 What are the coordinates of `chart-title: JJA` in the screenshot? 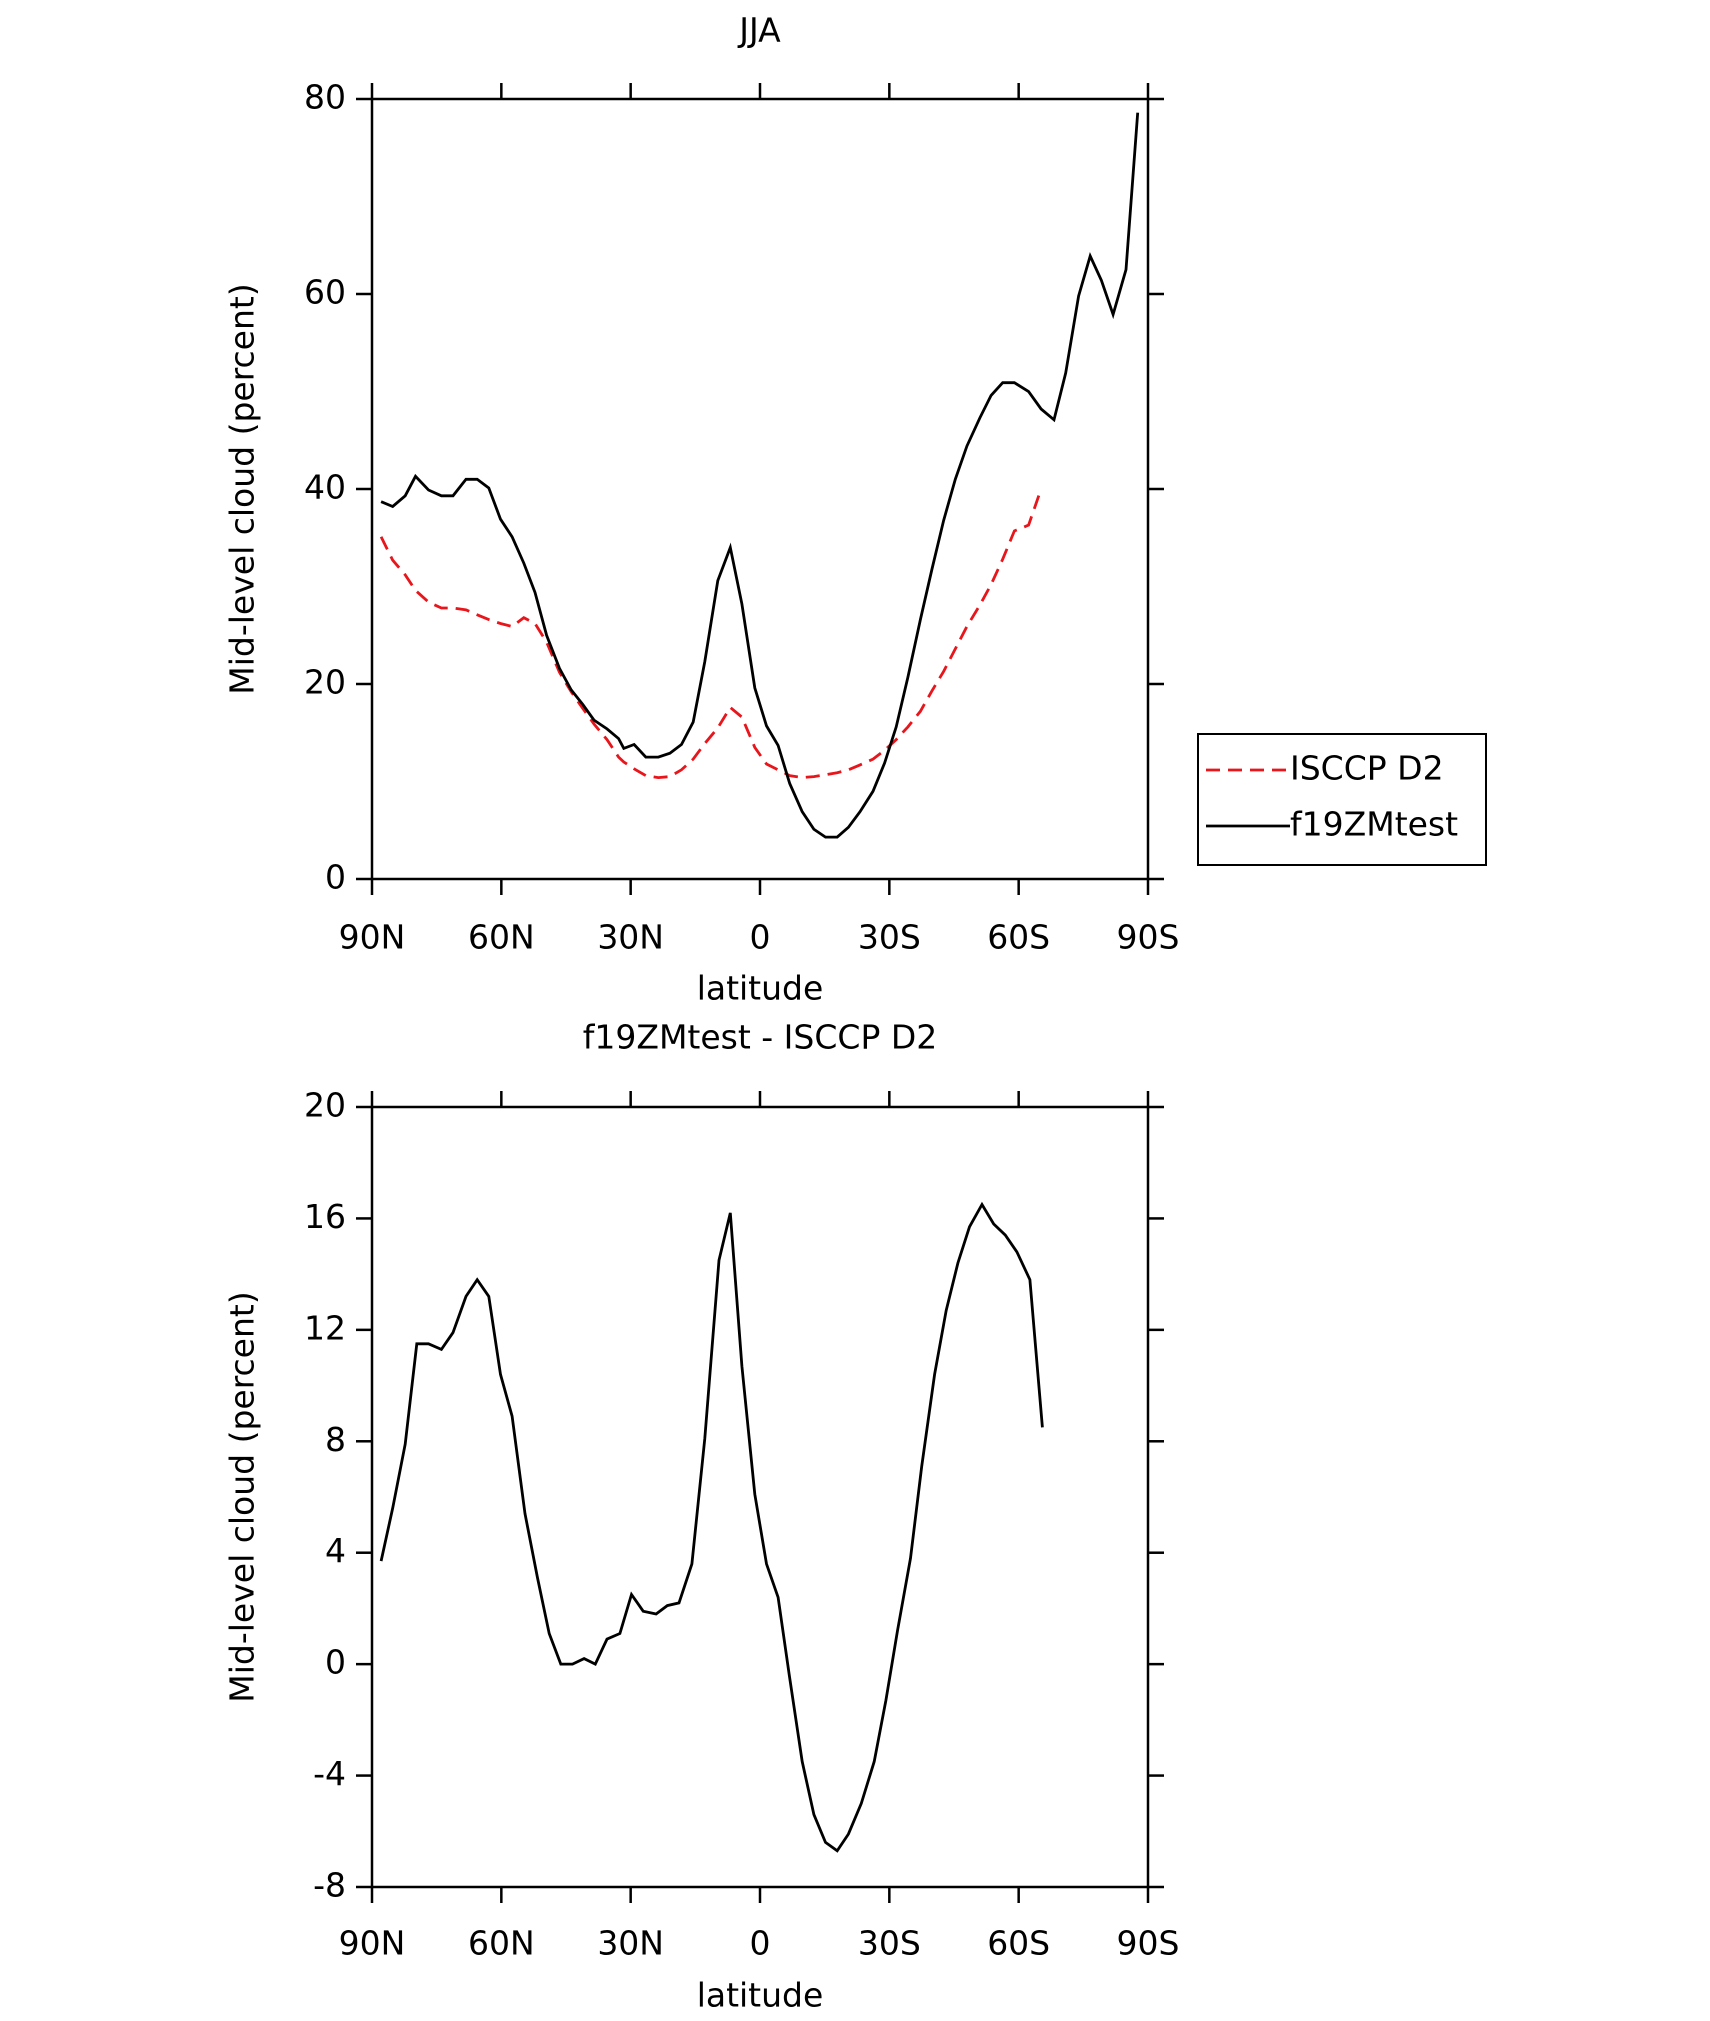 It's located at (759, 30).